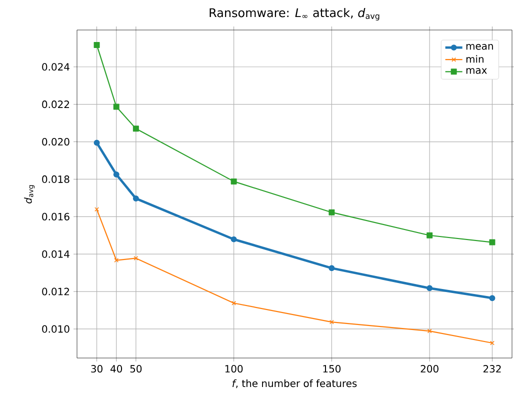 The width and height of the screenshot is (514, 405). Describe the element at coordinates (332, 369) in the screenshot. I see `x-tick-label: 150` at that location.